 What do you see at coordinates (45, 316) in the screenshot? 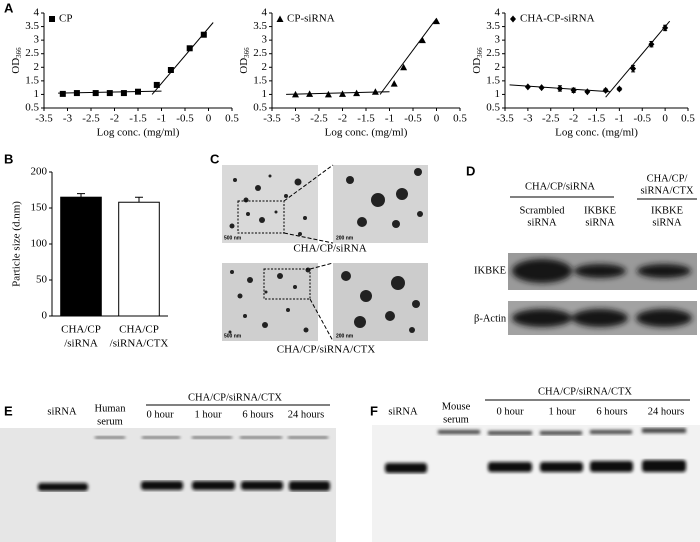
I see `y-tick-label: 0` at bounding box center [45, 316].